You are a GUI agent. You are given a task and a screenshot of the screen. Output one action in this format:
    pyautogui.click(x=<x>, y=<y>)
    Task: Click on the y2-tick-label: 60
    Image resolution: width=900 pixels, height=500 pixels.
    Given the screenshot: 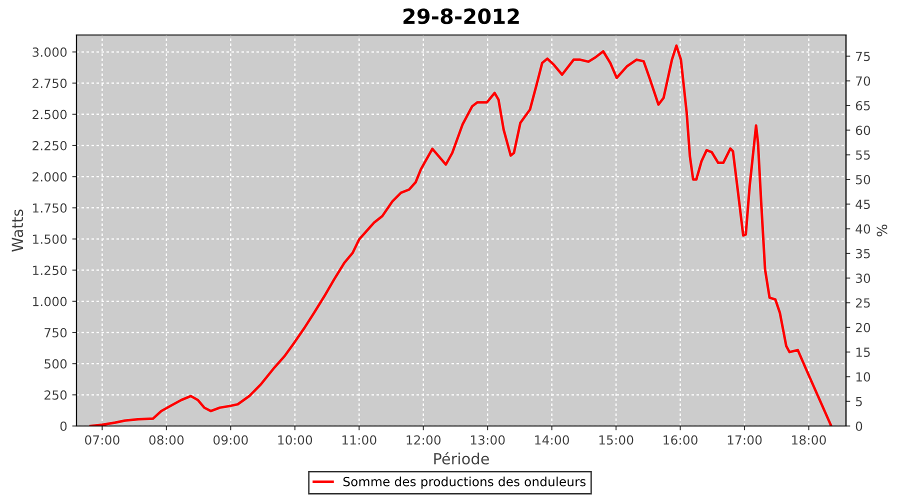 What is the action you would take?
    pyautogui.click(x=863, y=131)
    